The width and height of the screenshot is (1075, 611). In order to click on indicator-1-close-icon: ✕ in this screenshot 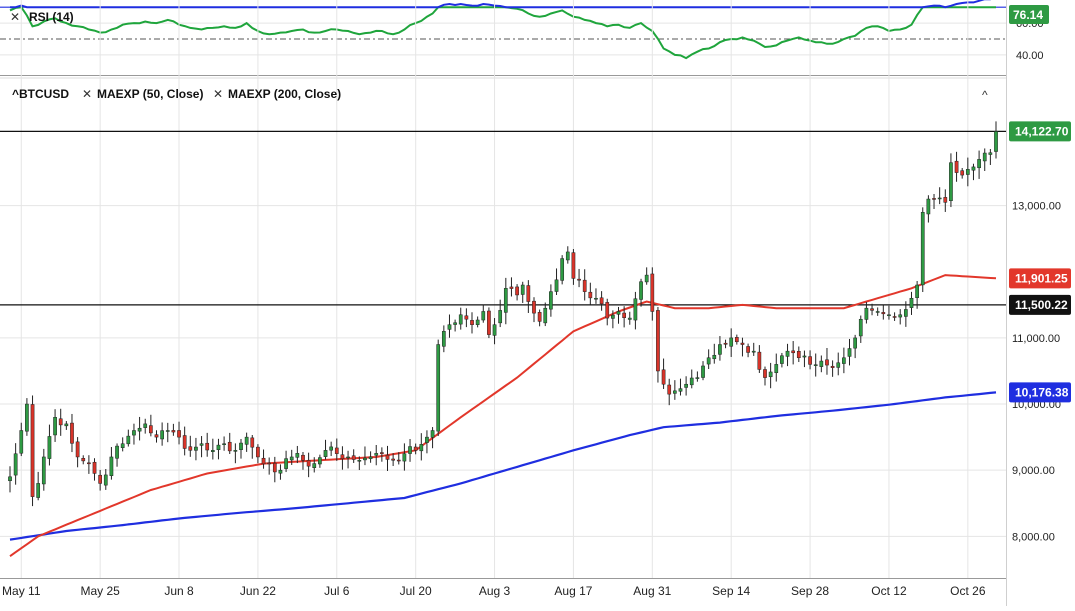, I will do `click(87, 94)`.